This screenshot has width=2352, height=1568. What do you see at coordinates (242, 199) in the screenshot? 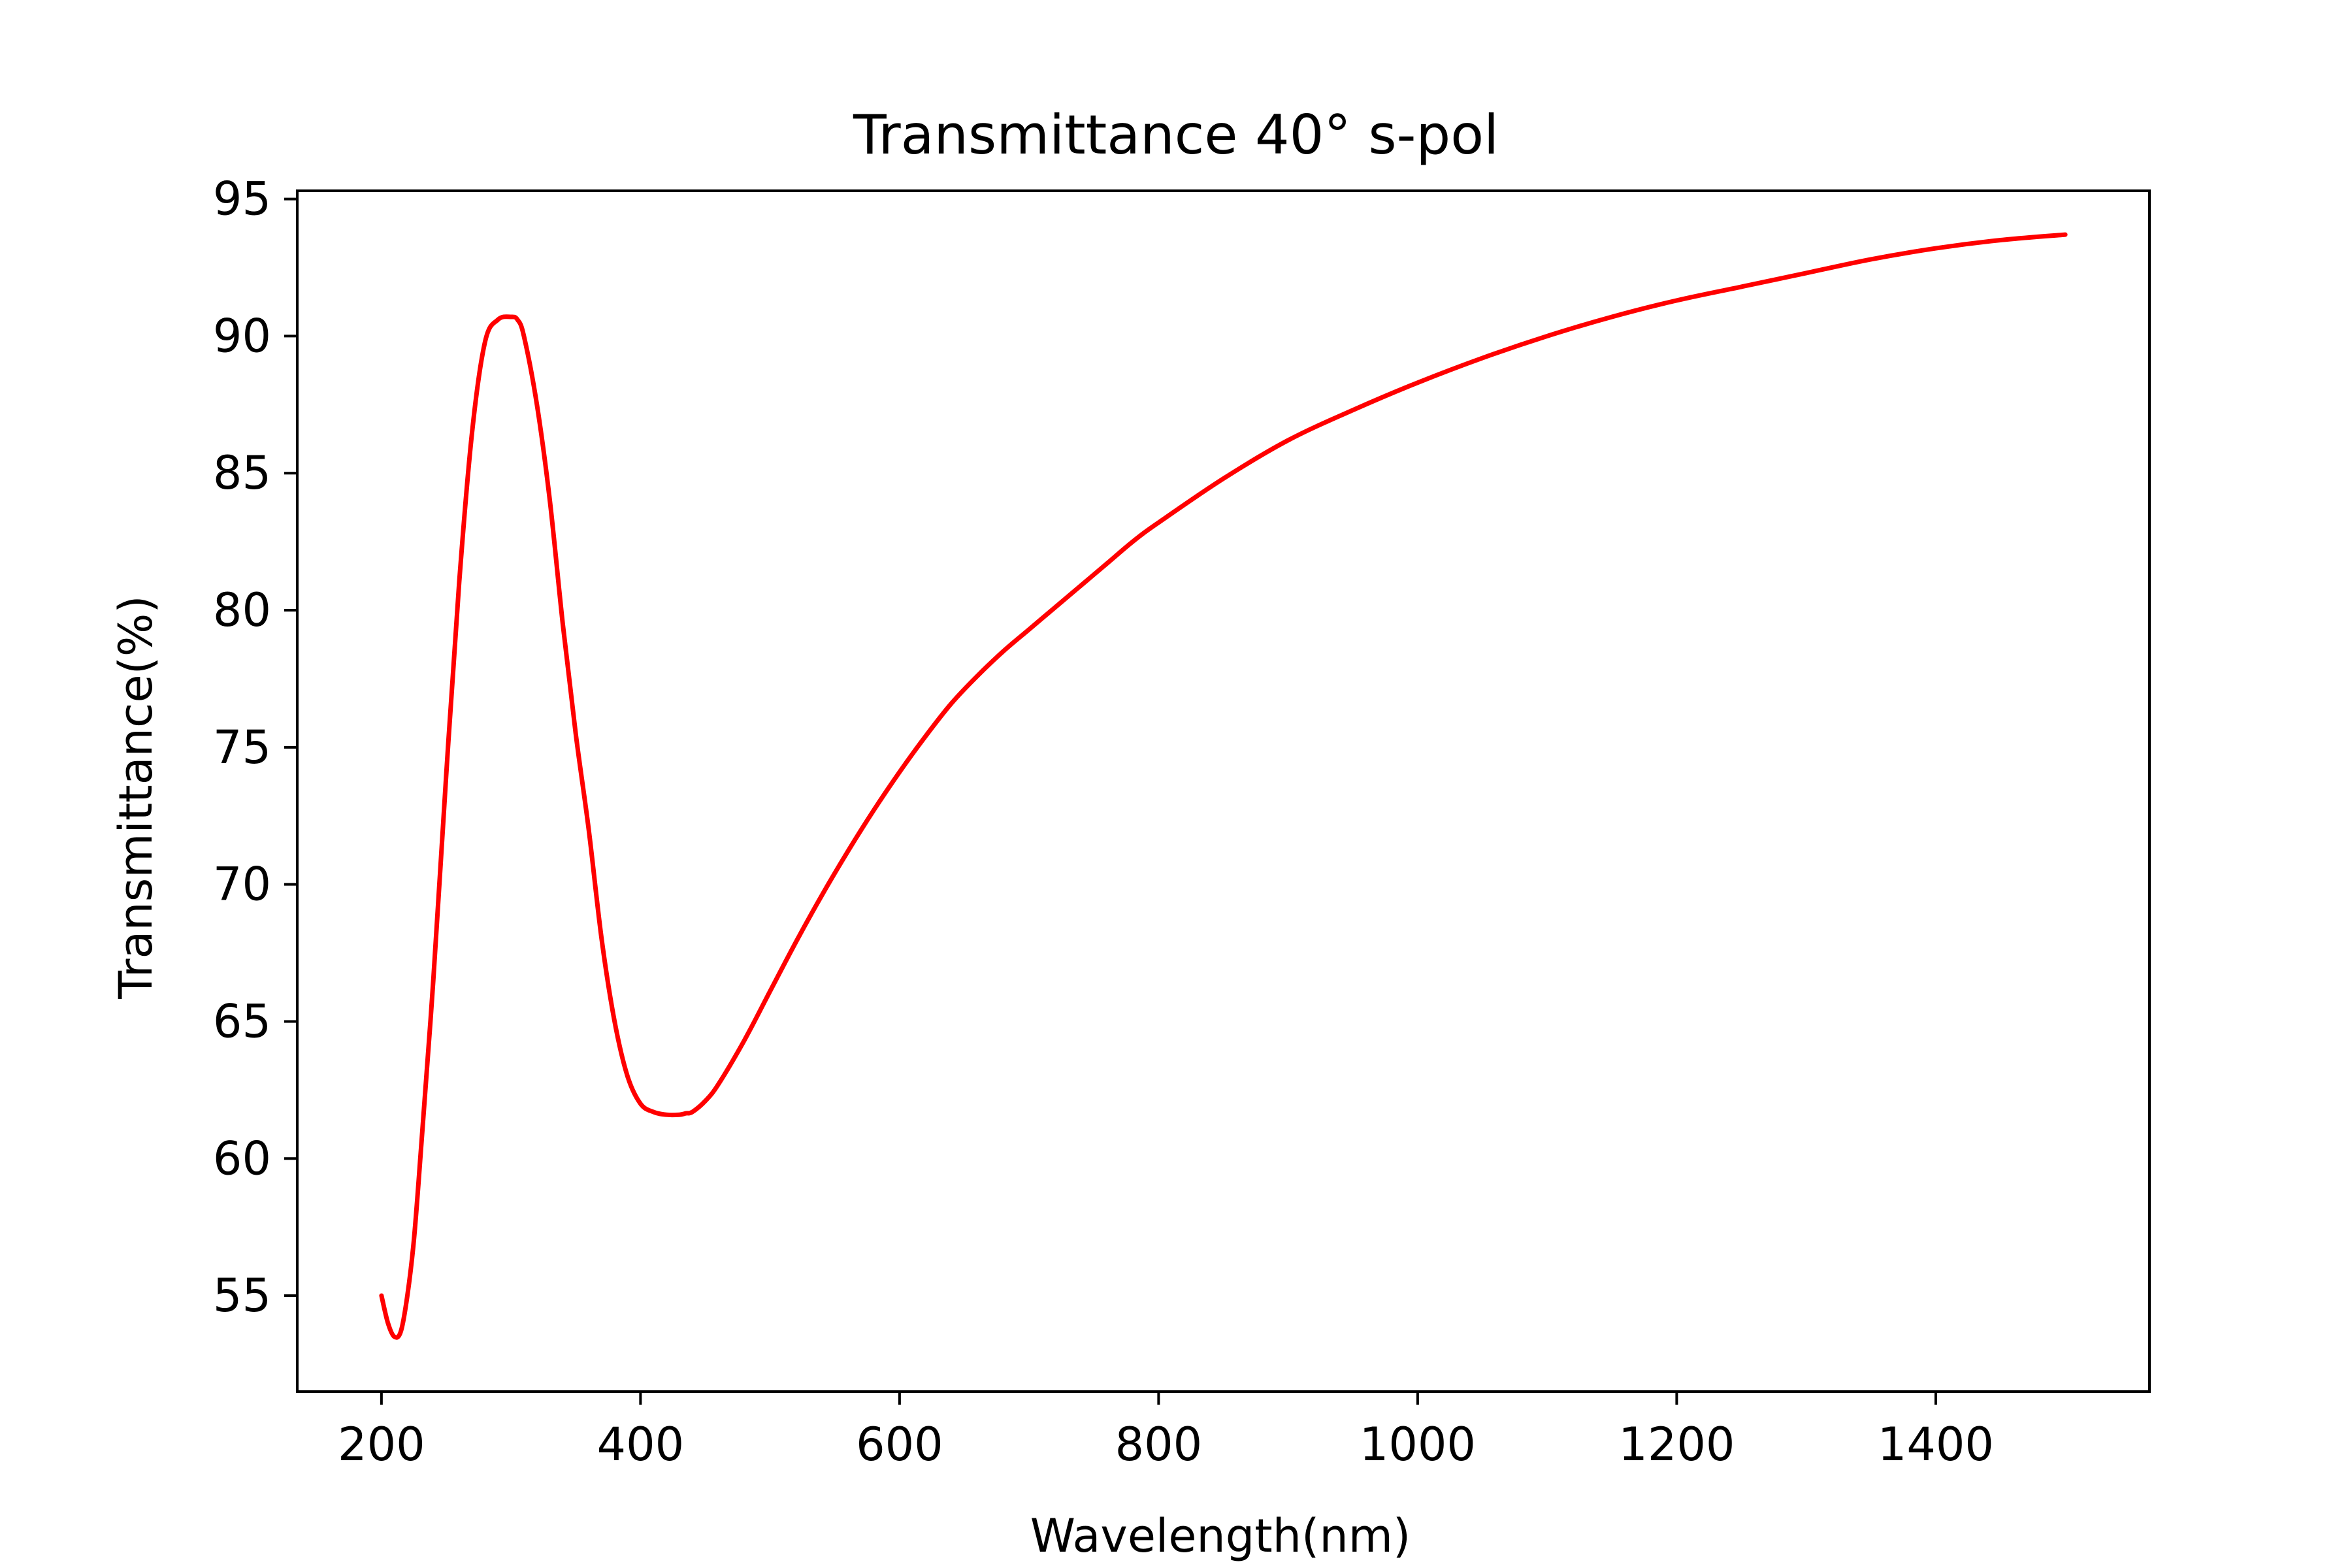
I see `y-tick-label: 95` at bounding box center [242, 199].